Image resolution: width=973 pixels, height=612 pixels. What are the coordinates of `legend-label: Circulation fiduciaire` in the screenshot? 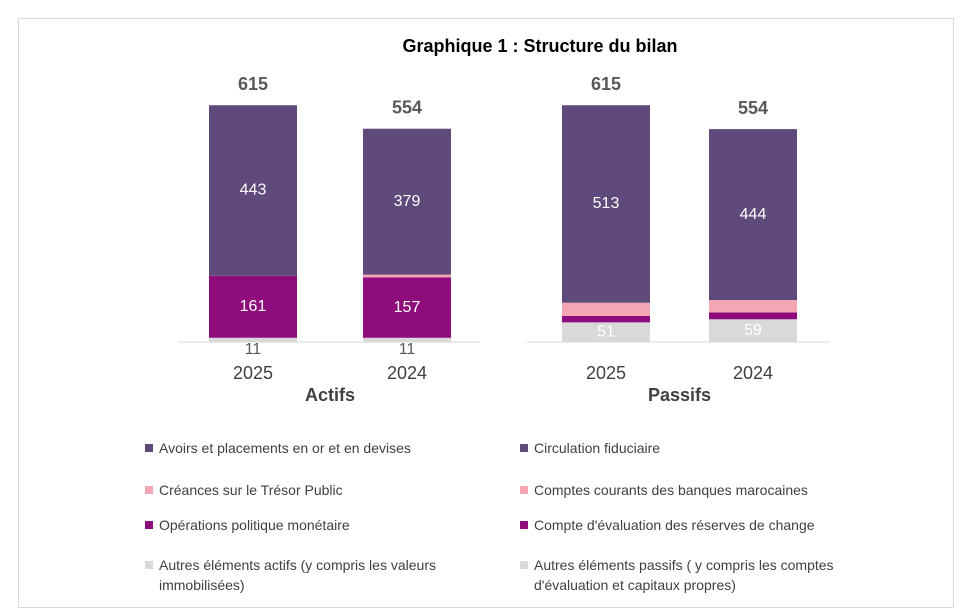 It's located at (597, 448).